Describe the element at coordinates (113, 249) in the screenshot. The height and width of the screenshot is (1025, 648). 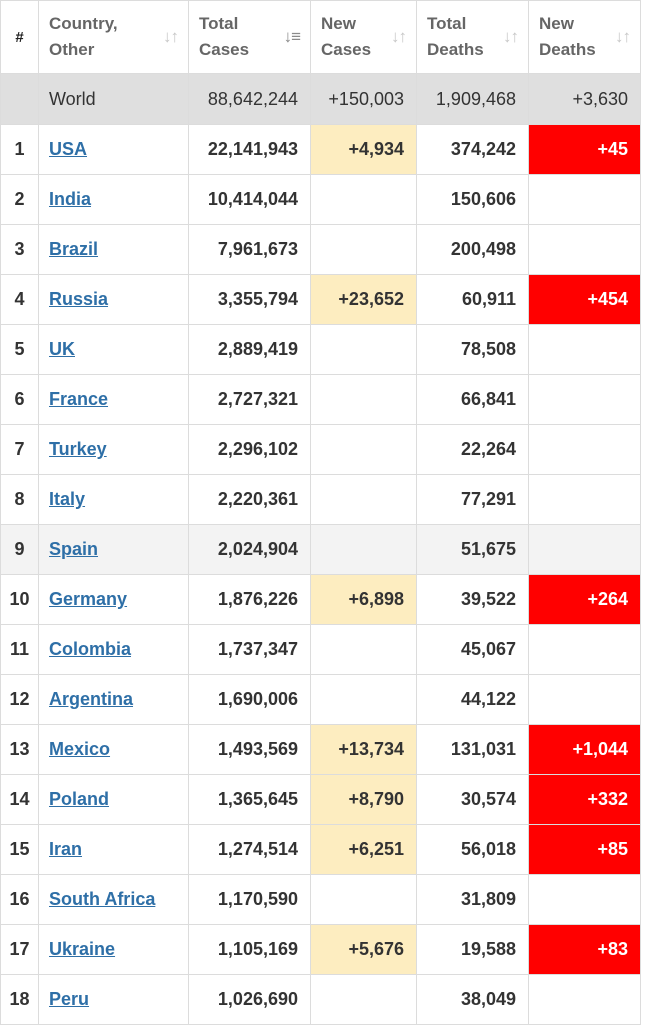
I see `country-cell: Brazil` at that location.